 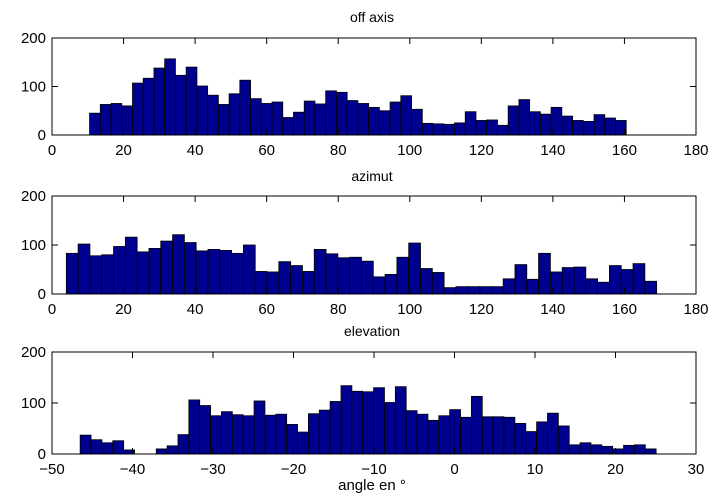 What do you see at coordinates (372, 17) in the screenshot?
I see `panel-title-off-axis: off axis` at bounding box center [372, 17].